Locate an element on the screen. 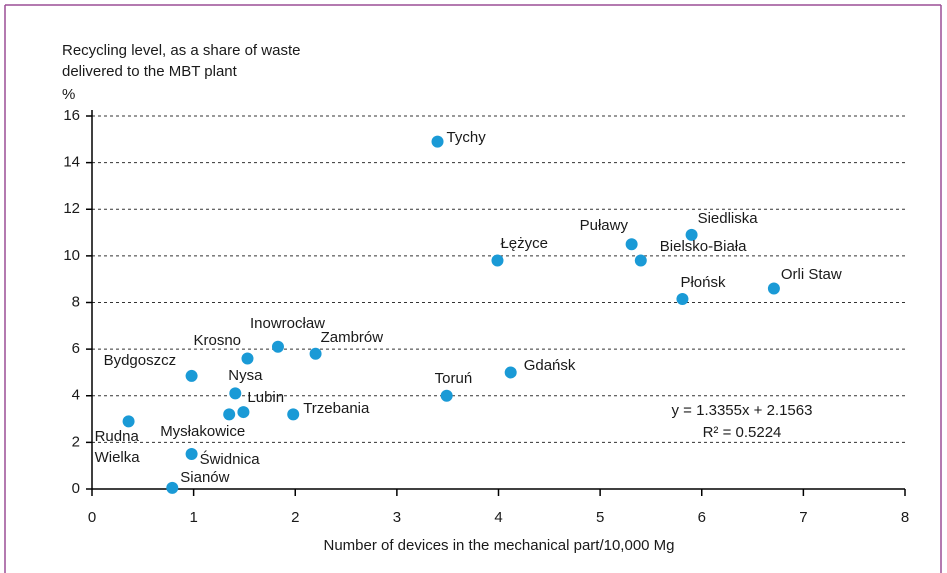 The height and width of the screenshot is (573, 947). y-tick-label: 8 is located at coordinates (76, 301).